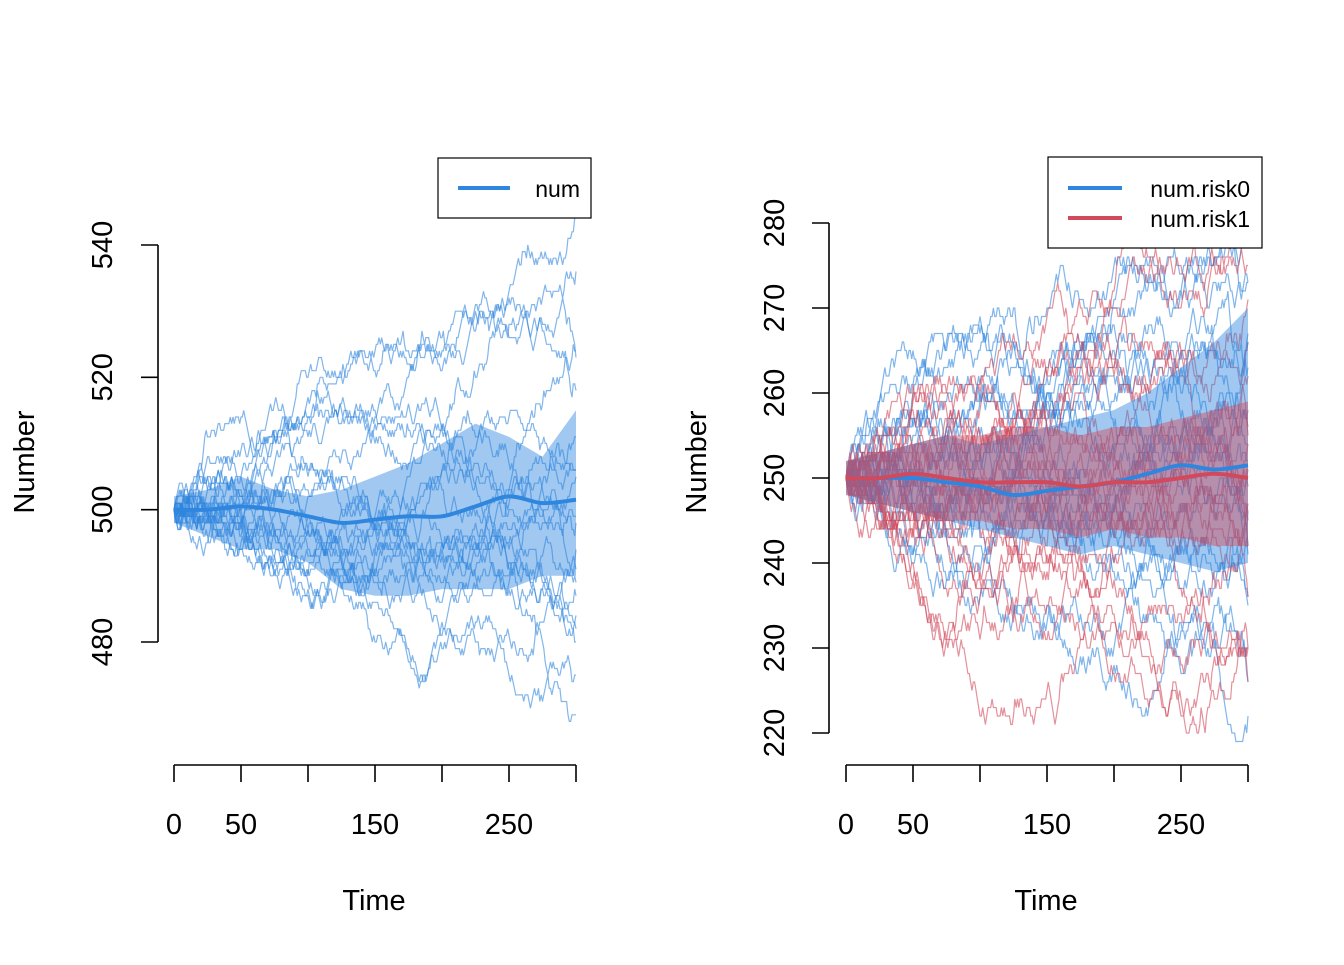  I want to click on right-legend: num.risk0 num.risk1, so click(1155, 202).